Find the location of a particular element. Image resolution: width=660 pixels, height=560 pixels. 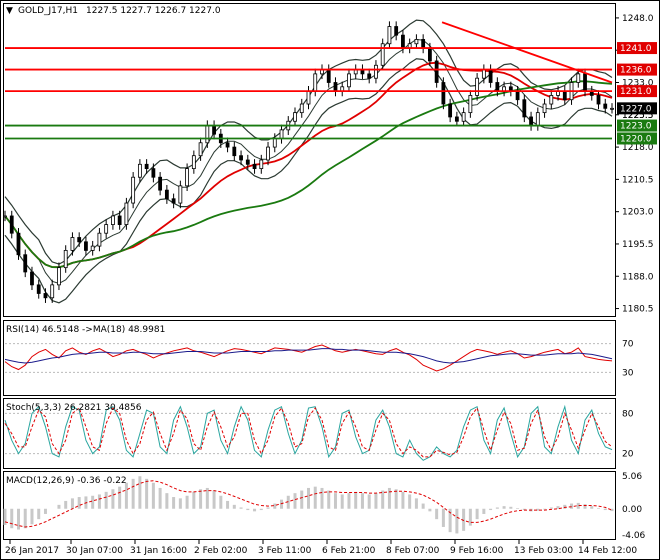

macd-panel-frame is located at coordinates (309, 505).